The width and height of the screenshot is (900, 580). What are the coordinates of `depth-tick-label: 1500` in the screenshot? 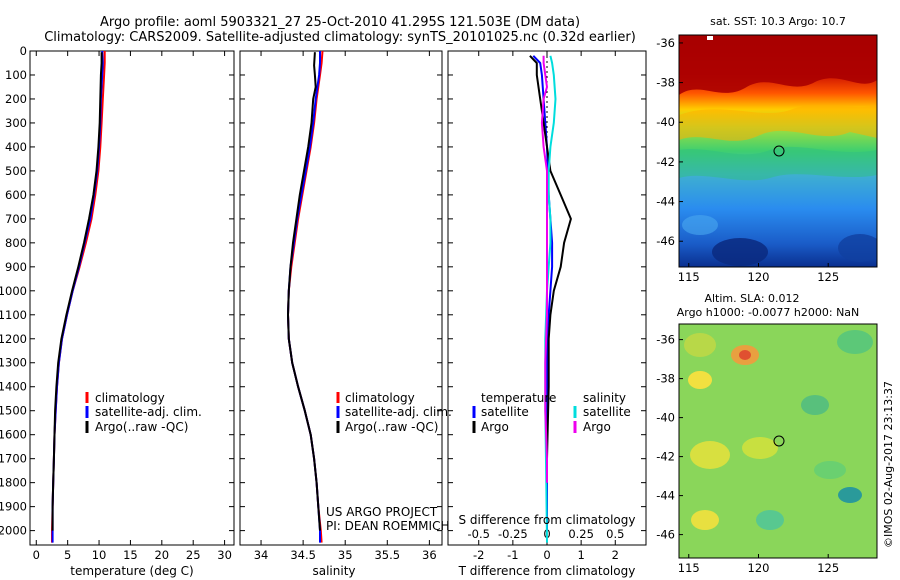 It's located at (13, 411).